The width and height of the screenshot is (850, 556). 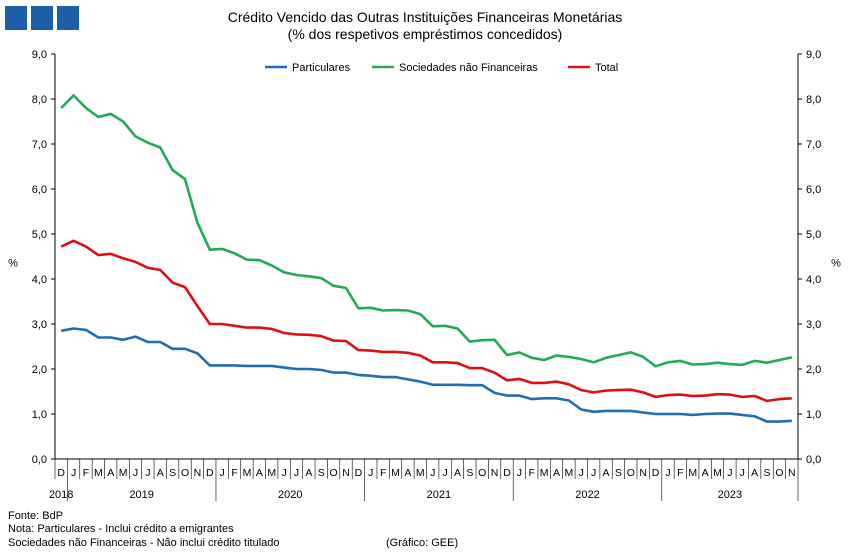 What do you see at coordinates (813, 460) in the screenshot?
I see `y-tick-label-right: 0,0` at bounding box center [813, 460].